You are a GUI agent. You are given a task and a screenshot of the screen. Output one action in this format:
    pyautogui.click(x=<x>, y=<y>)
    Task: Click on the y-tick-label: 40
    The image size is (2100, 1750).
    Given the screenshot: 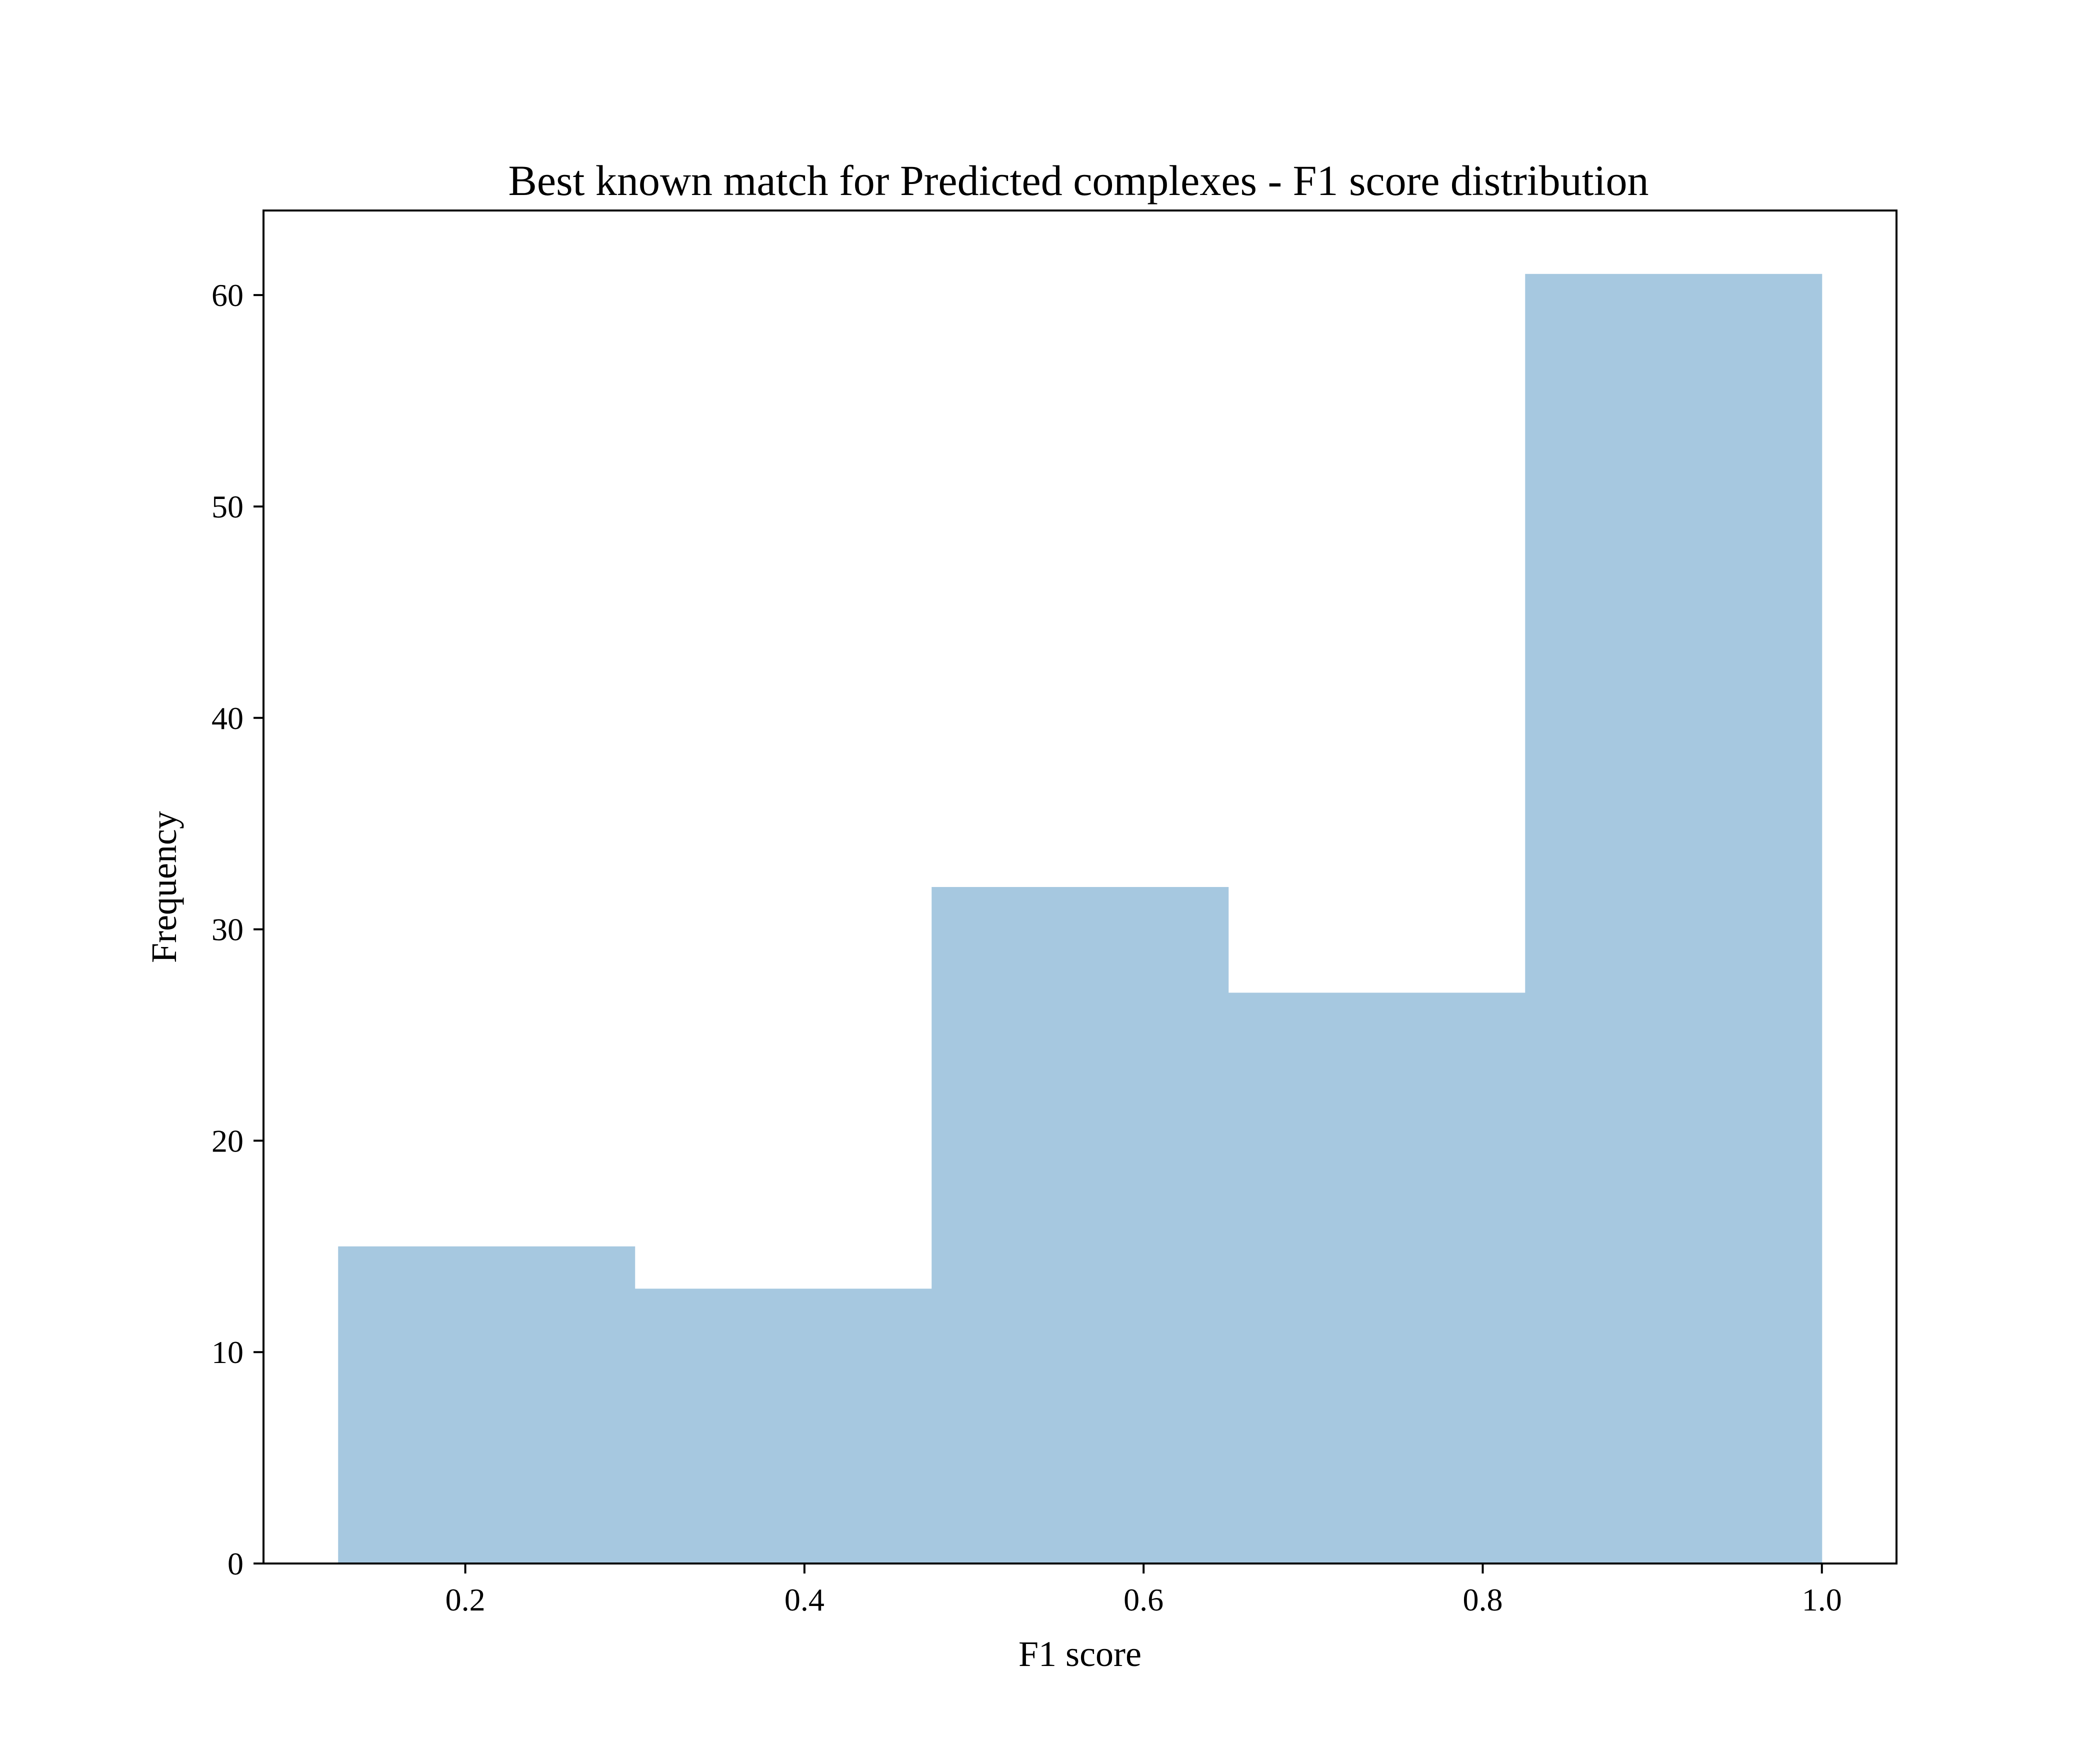 What is the action you would take?
    pyautogui.click(x=228, y=718)
    